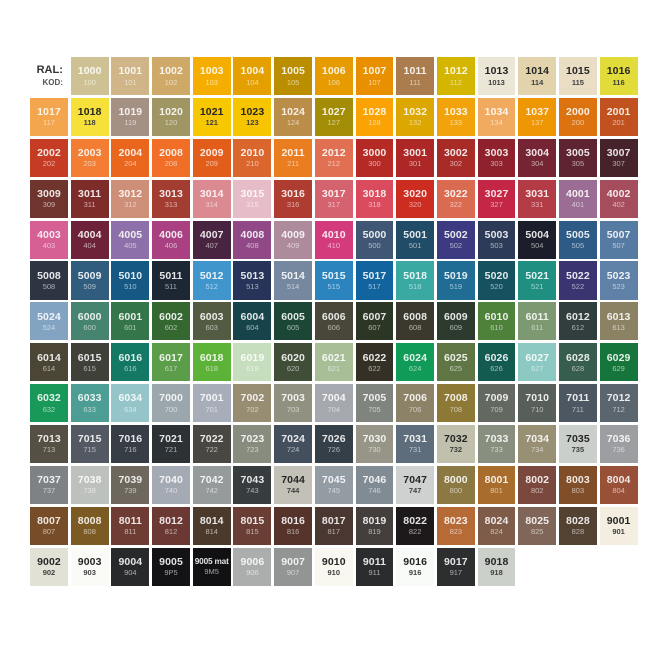 This screenshot has height=650, width=650. What do you see at coordinates (618, 286) in the screenshot?
I see `kod-number: 523` at bounding box center [618, 286].